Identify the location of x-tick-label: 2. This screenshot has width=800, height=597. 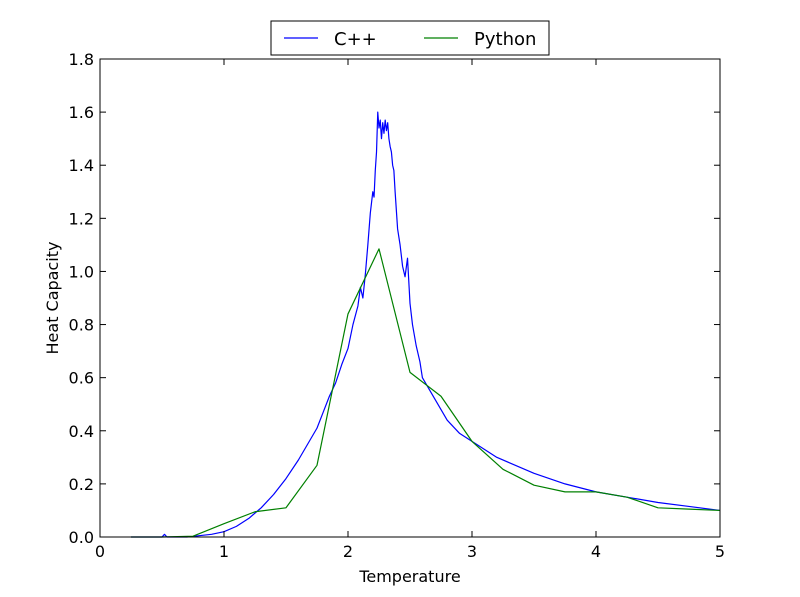
(348, 551).